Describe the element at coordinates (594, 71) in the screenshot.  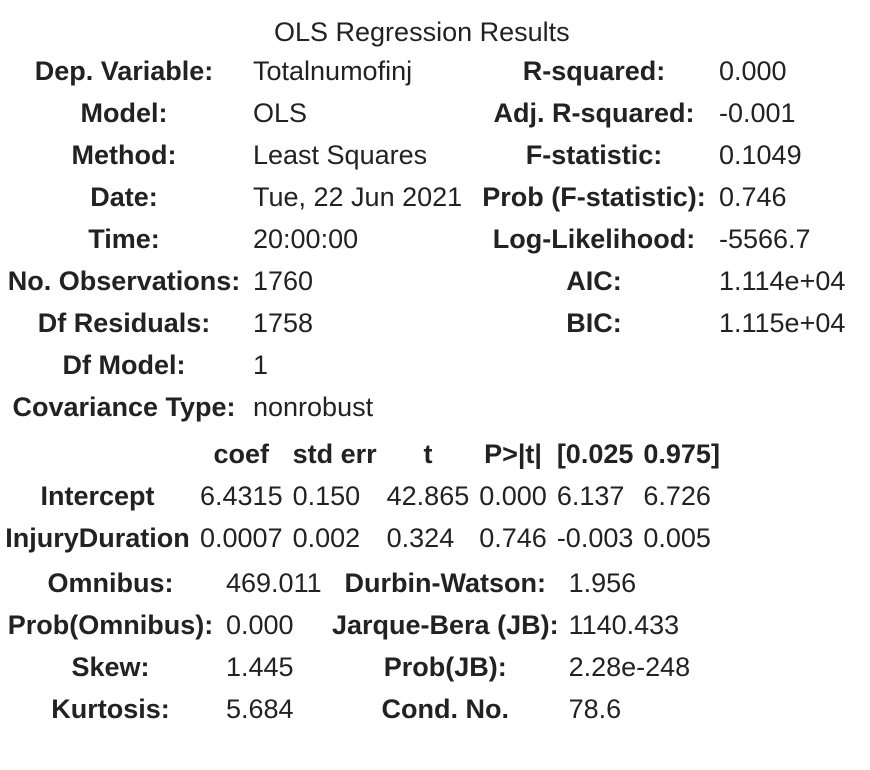
I see `summary-label-right: R-squared:` at that location.